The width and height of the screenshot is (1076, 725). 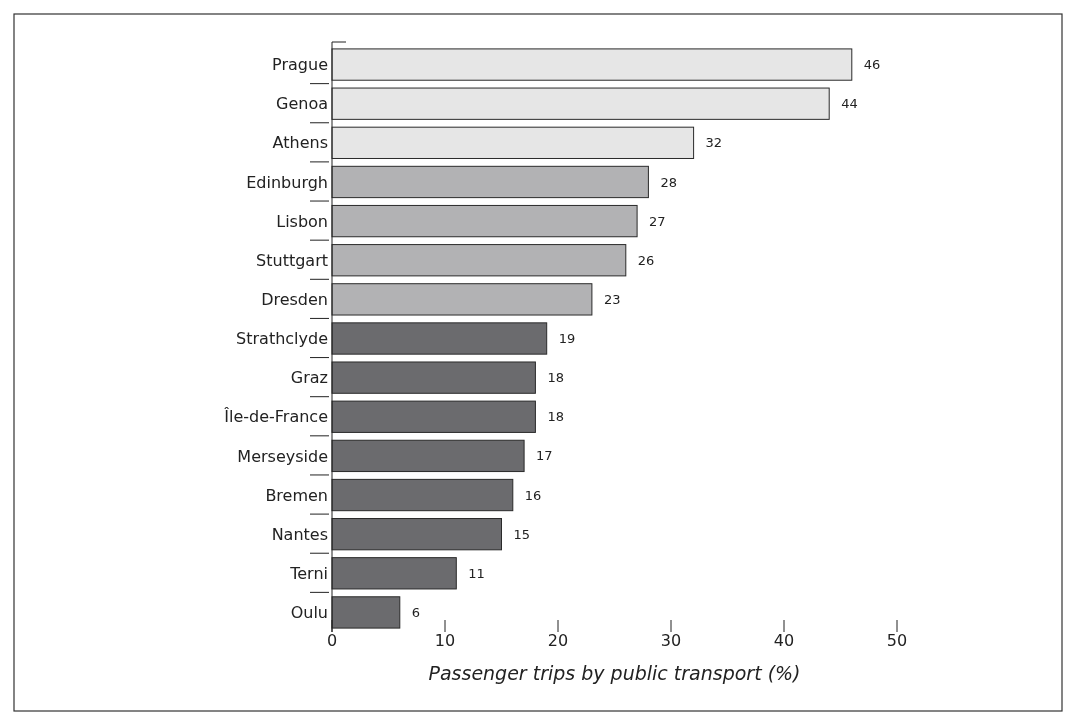 What do you see at coordinates (292, 260) in the screenshot?
I see `y-tick-label: Stuttgart` at bounding box center [292, 260].